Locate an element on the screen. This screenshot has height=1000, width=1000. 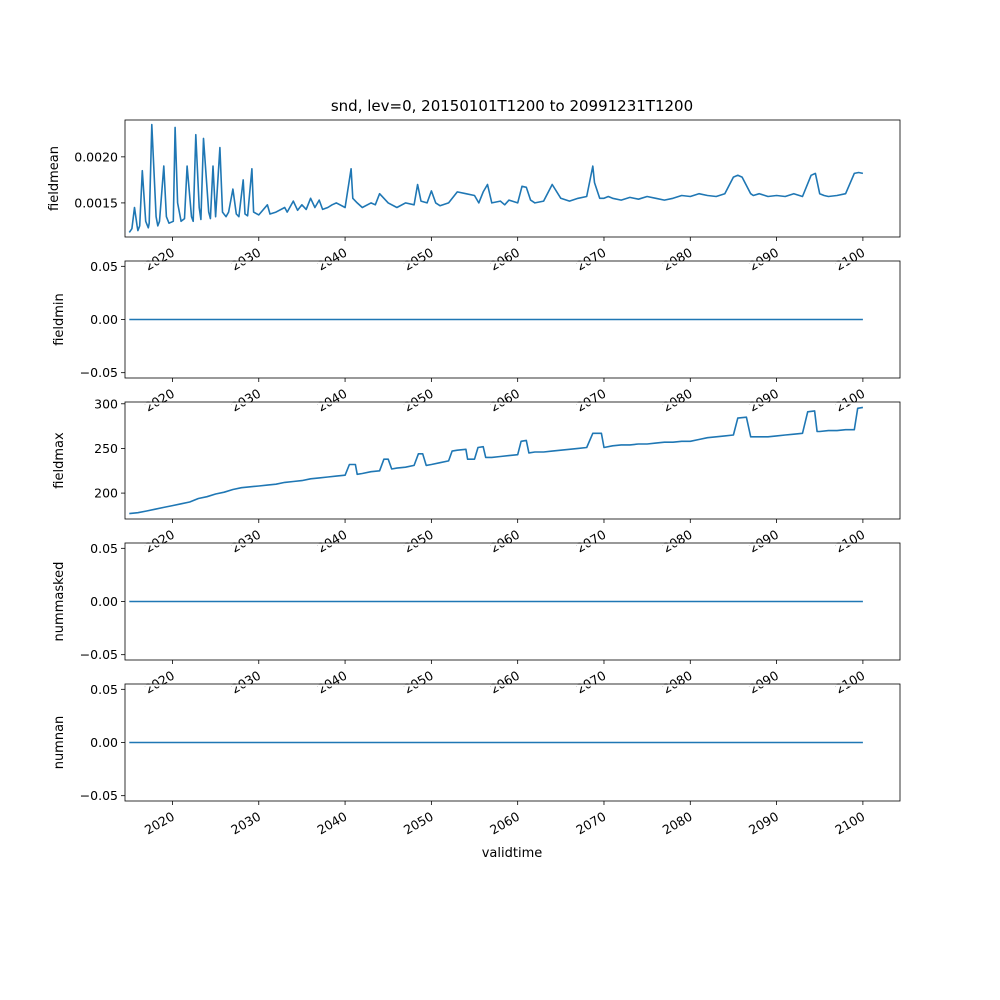
fieldmean-series-line is located at coordinates (496, 178).